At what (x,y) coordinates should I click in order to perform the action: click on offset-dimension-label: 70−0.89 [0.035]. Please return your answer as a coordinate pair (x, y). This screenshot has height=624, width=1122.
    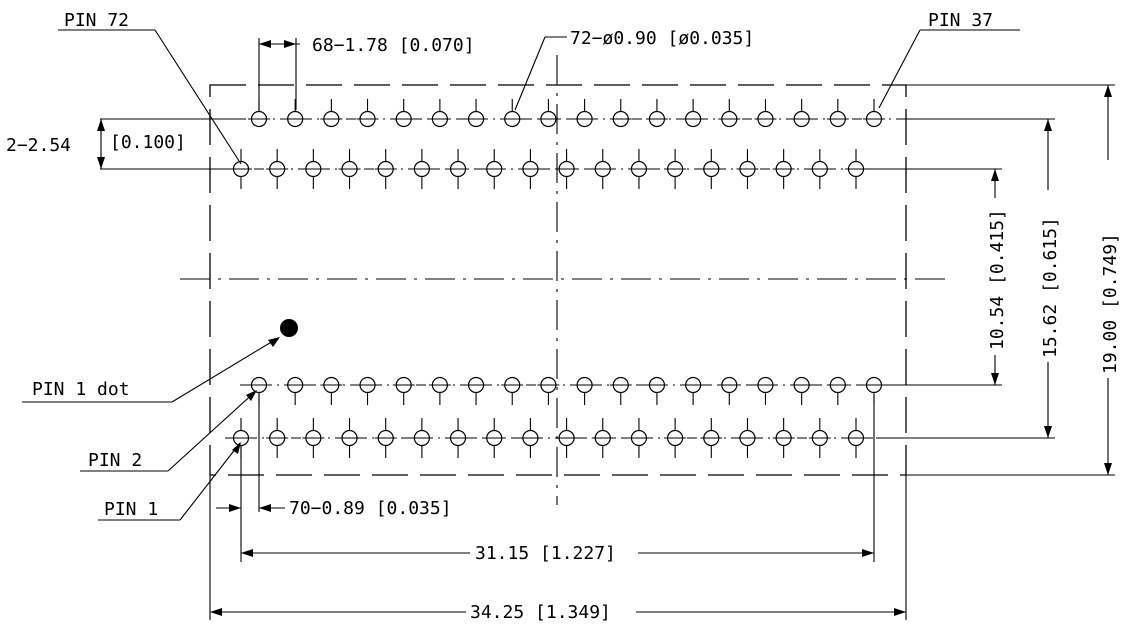
    Looking at the image, I should click on (370, 508).